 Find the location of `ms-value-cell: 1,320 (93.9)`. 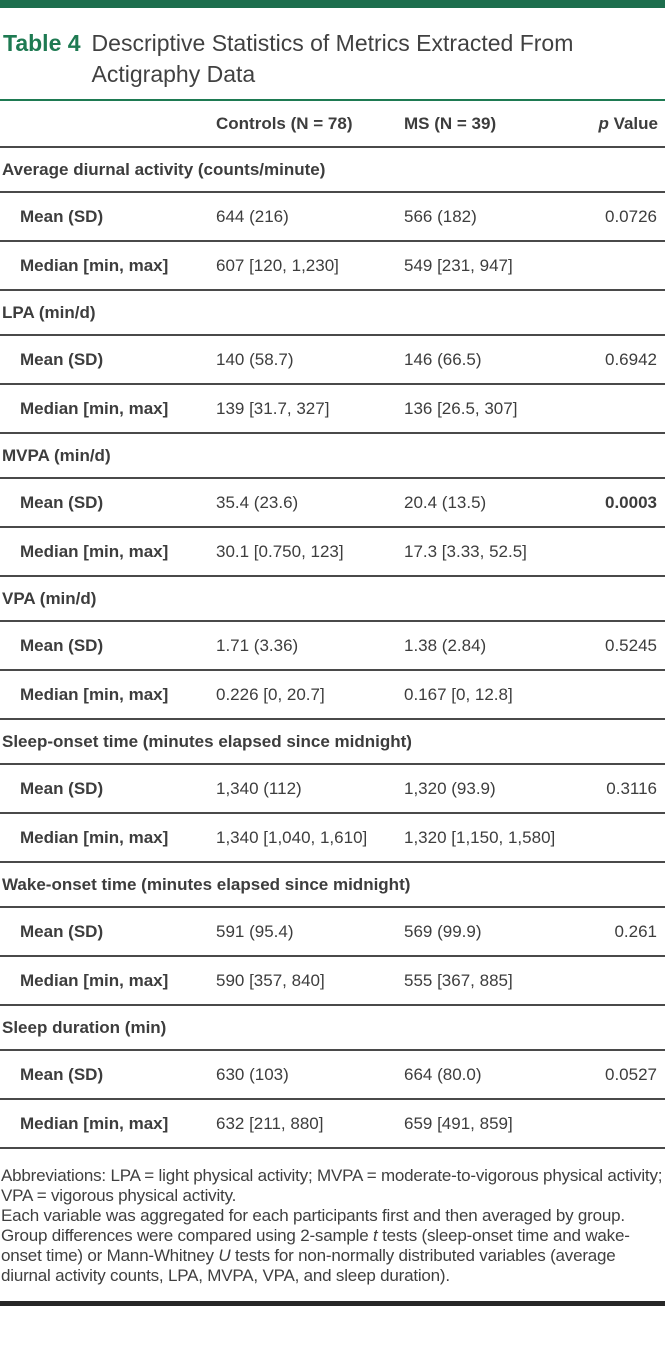

ms-value-cell: 1,320 (93.9) is located at coordinates (497, 789).